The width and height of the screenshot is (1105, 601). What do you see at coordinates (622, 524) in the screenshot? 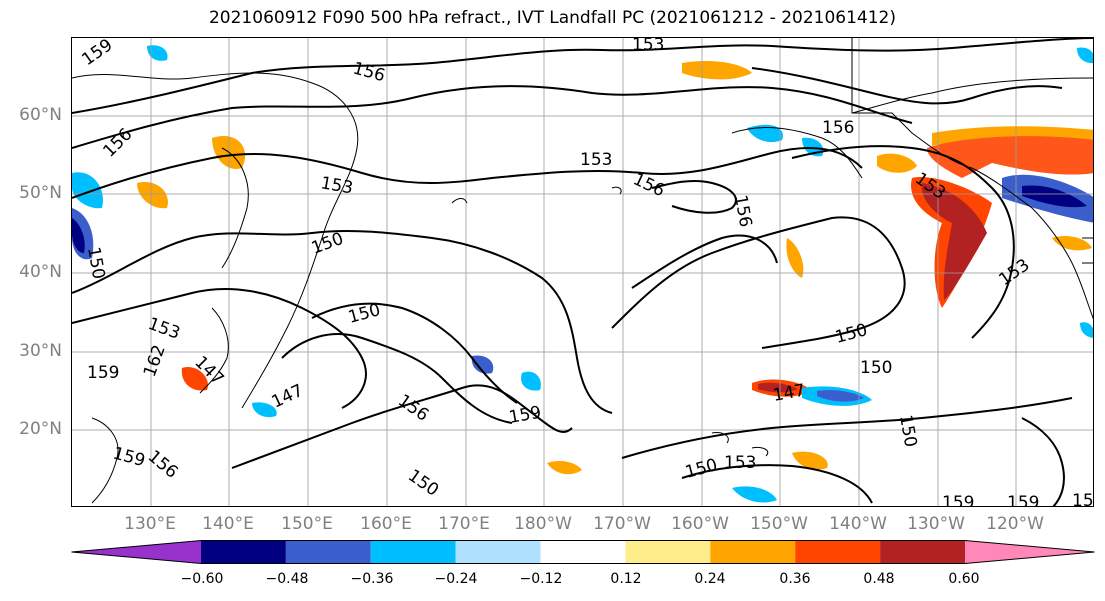
I see `lon-label-170w: 170°W` at bounding box center [622, 524].